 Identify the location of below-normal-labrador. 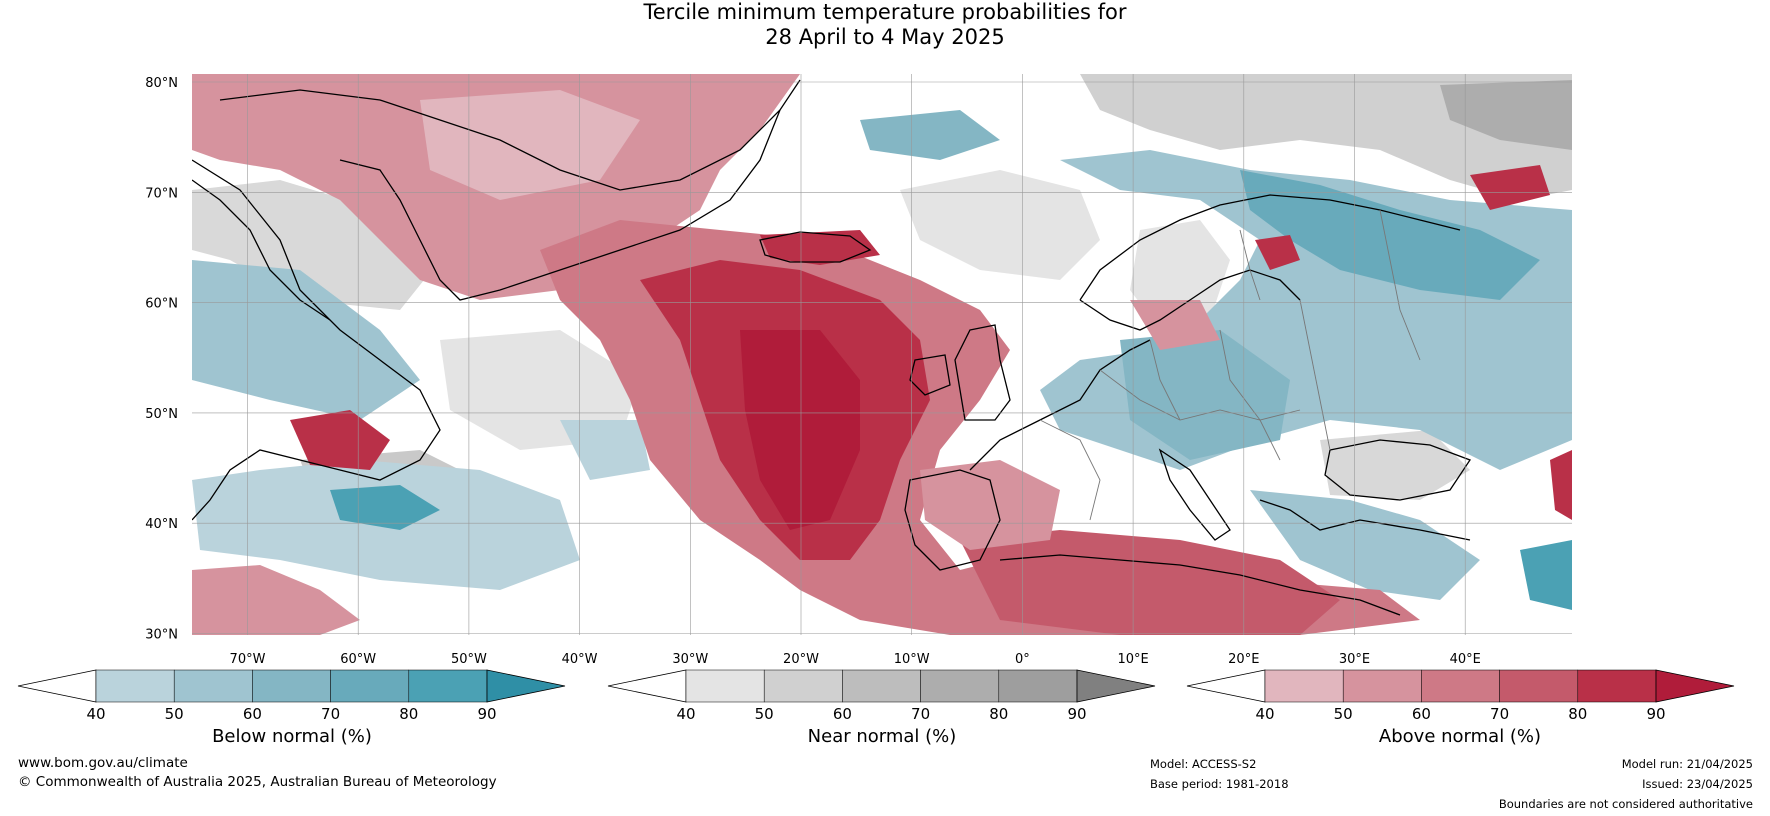
(306, 340).